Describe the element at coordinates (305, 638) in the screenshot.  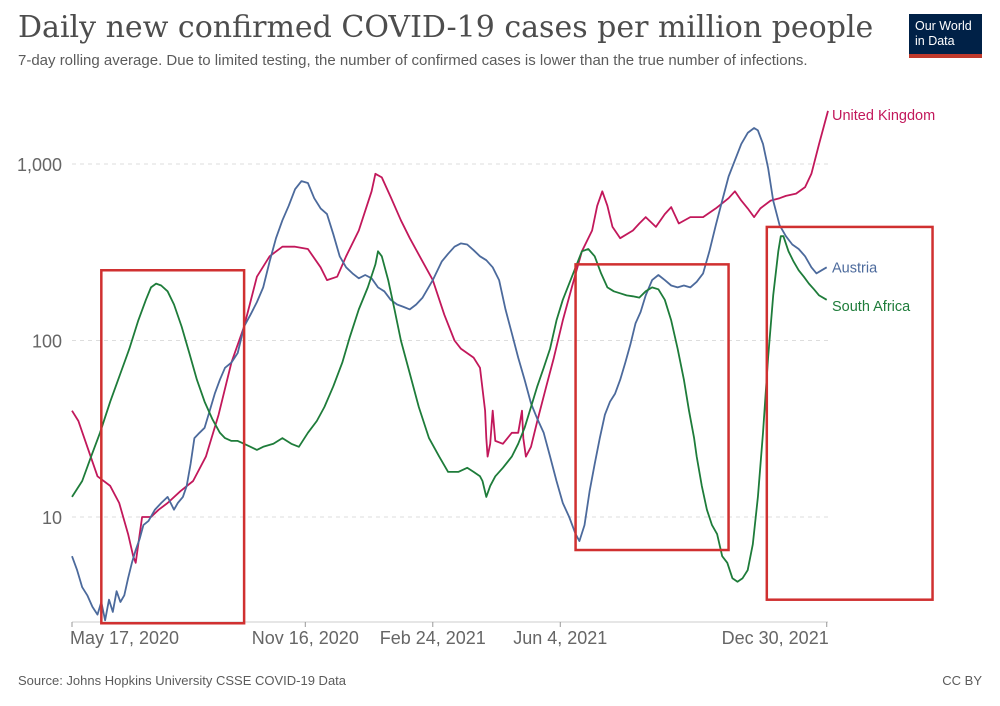
I see `x-tick-label: Nov 16, 2020` at that location.